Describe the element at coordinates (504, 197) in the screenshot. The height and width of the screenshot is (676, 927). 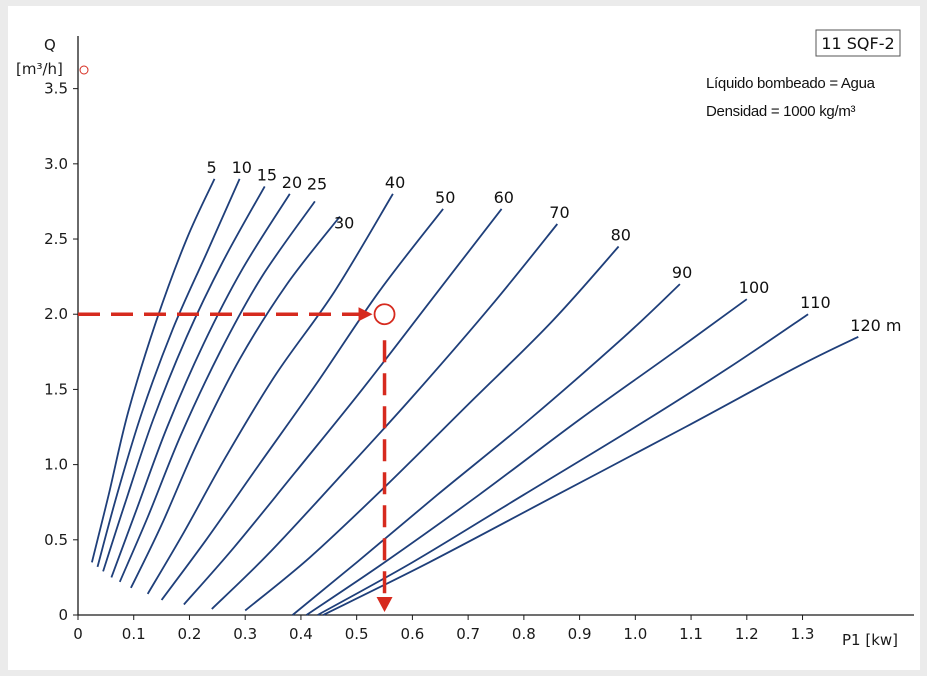
I see `curve-label: 60` at that location.